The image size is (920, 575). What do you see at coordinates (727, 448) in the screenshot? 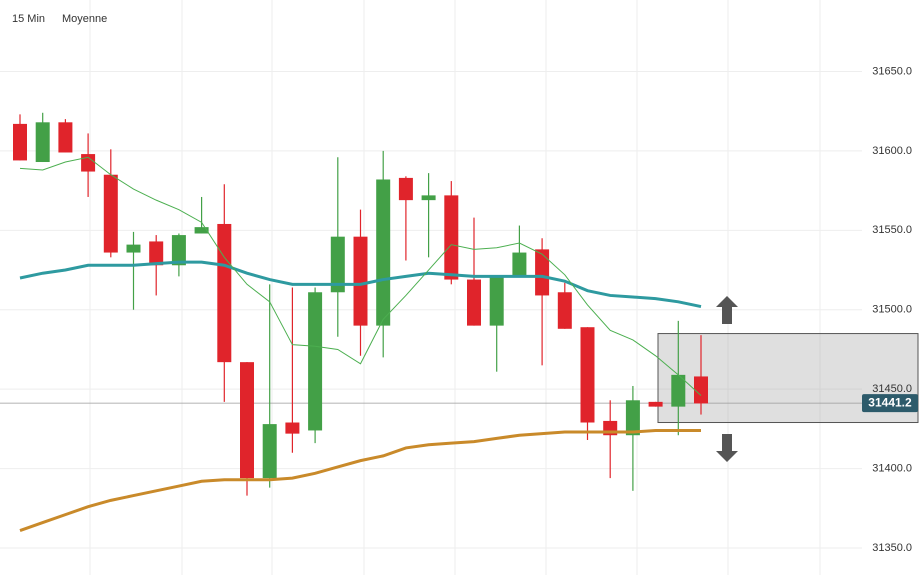
I see `down-arrow` at bounding box center [727, 448].